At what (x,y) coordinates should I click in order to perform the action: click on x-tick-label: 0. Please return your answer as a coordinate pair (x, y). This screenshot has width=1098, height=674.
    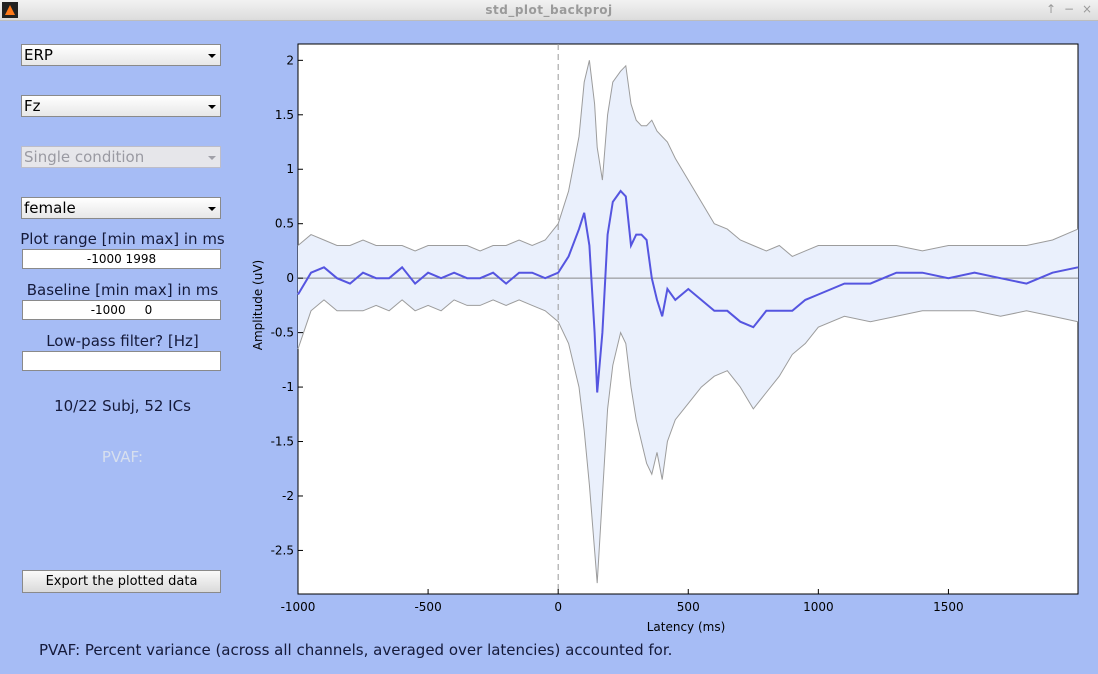
    Looking at the image, I should click on (558, 607).